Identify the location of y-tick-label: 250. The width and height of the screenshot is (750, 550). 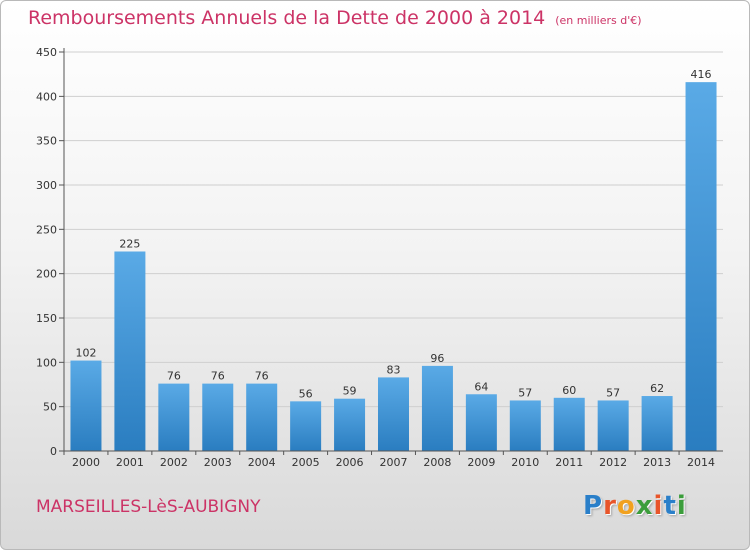
(46, 229).